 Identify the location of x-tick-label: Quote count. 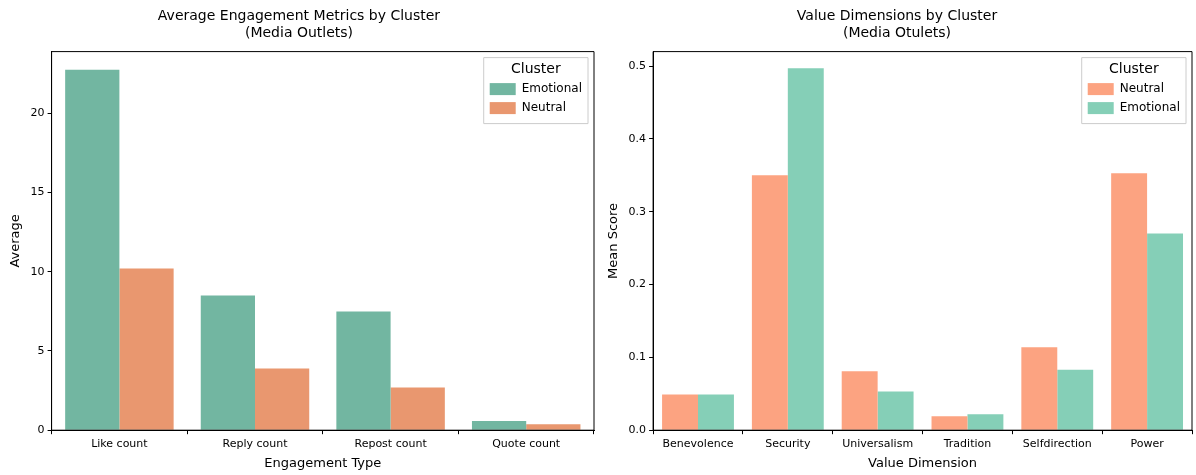
(526, 443).